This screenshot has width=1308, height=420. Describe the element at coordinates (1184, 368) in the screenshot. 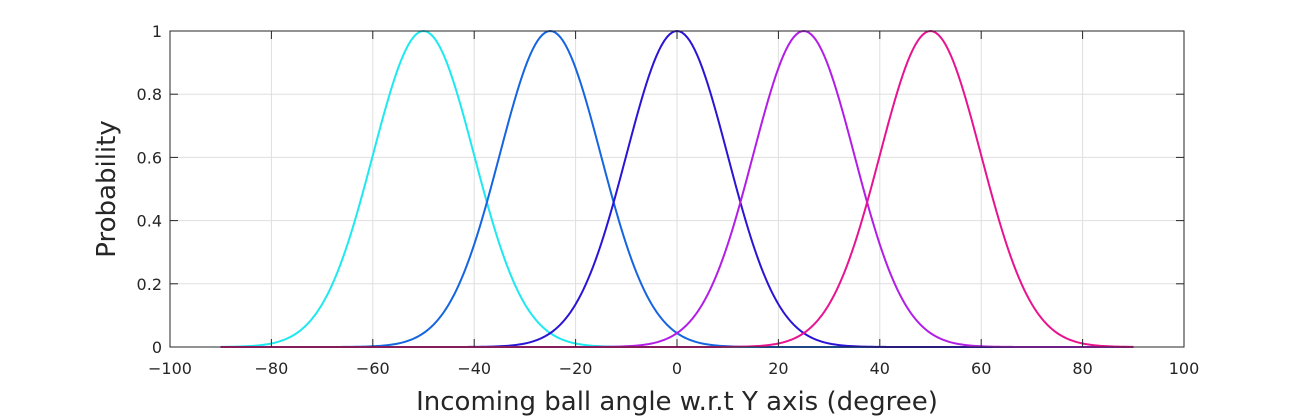

I see `x-tick-label: 100` at that location.